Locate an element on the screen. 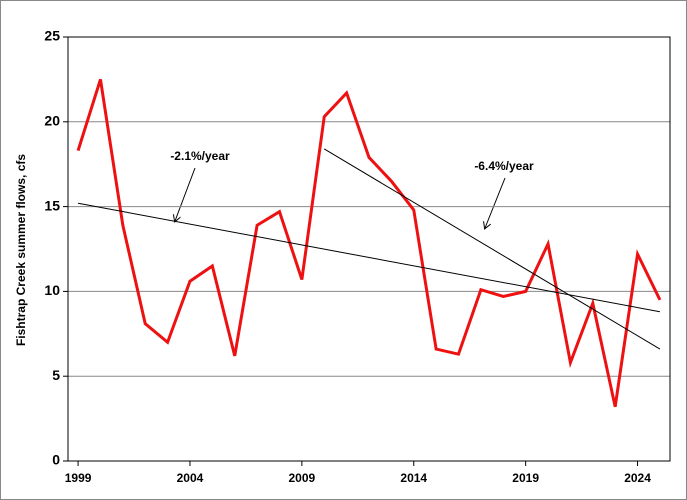 This screenshot has width=687, height=500. x-tick-label: 1999 is located at coordinates (78, 478).